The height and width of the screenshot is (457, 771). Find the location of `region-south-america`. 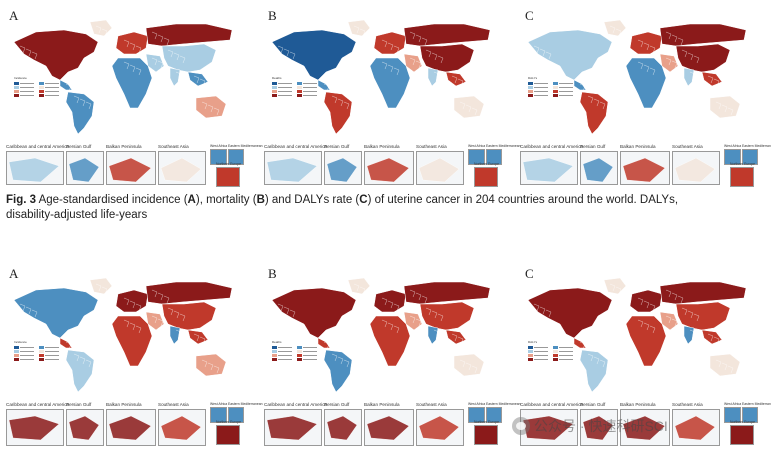

region-south-america is located at coordinates (80, 113).